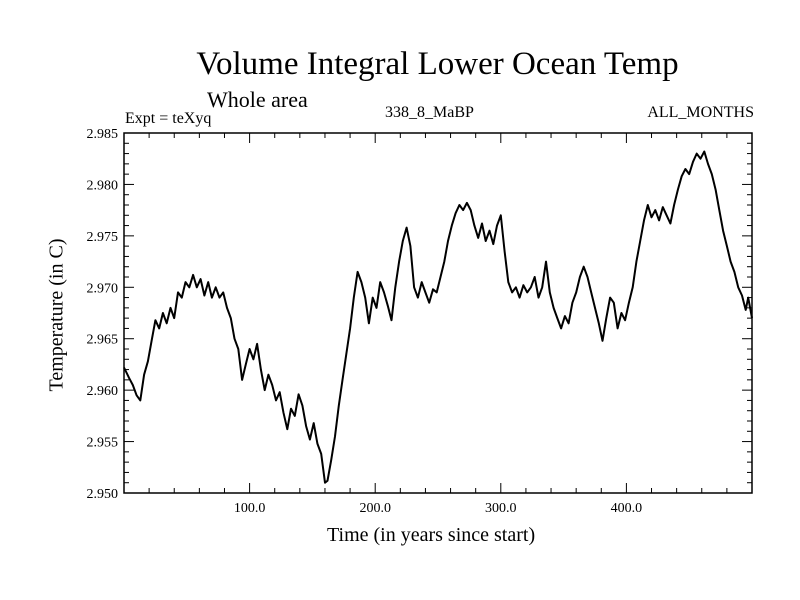  Describe the element at coordinates (375, 508) in the screenshot. I see `x-tick-label: 200.0` at that location.